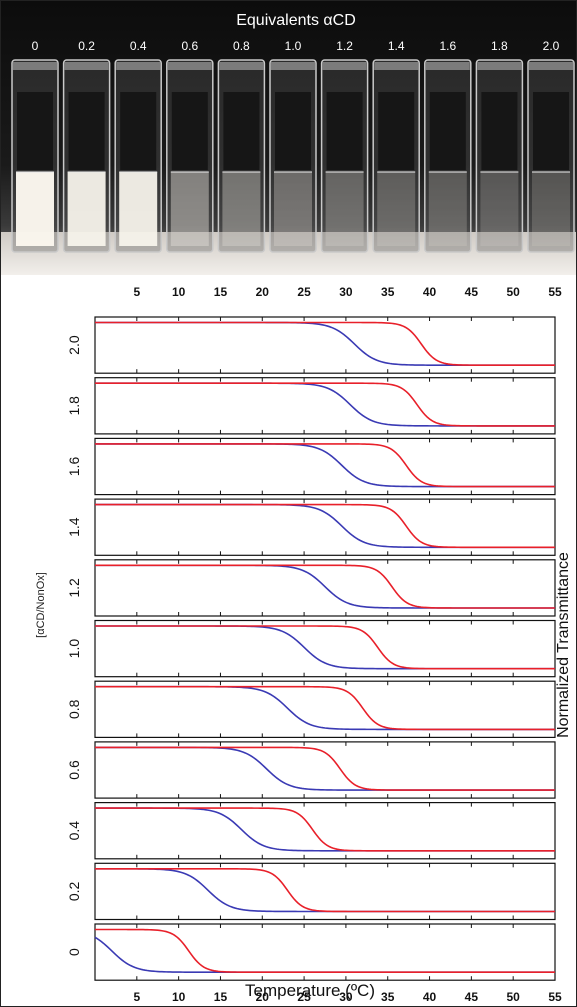 This screenshot has width=577, height=1007. Describe the element at coordinates (514, 292) in the screenshot. I see `x-tick-label-top: 50` at that location.